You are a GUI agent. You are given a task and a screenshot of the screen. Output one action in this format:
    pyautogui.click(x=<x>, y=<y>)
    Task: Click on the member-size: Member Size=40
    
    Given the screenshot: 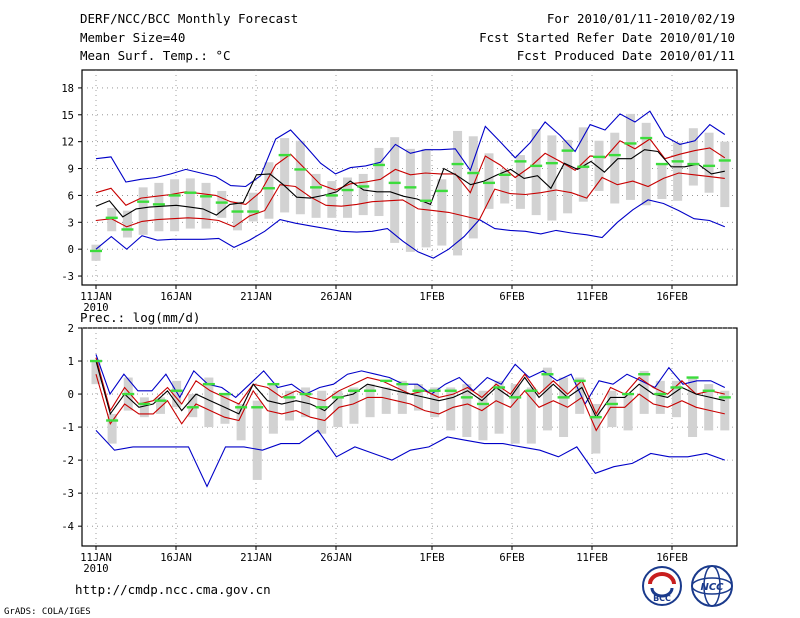 What is the action you would take?
    pyautogui.click(x=132, y=37)
    